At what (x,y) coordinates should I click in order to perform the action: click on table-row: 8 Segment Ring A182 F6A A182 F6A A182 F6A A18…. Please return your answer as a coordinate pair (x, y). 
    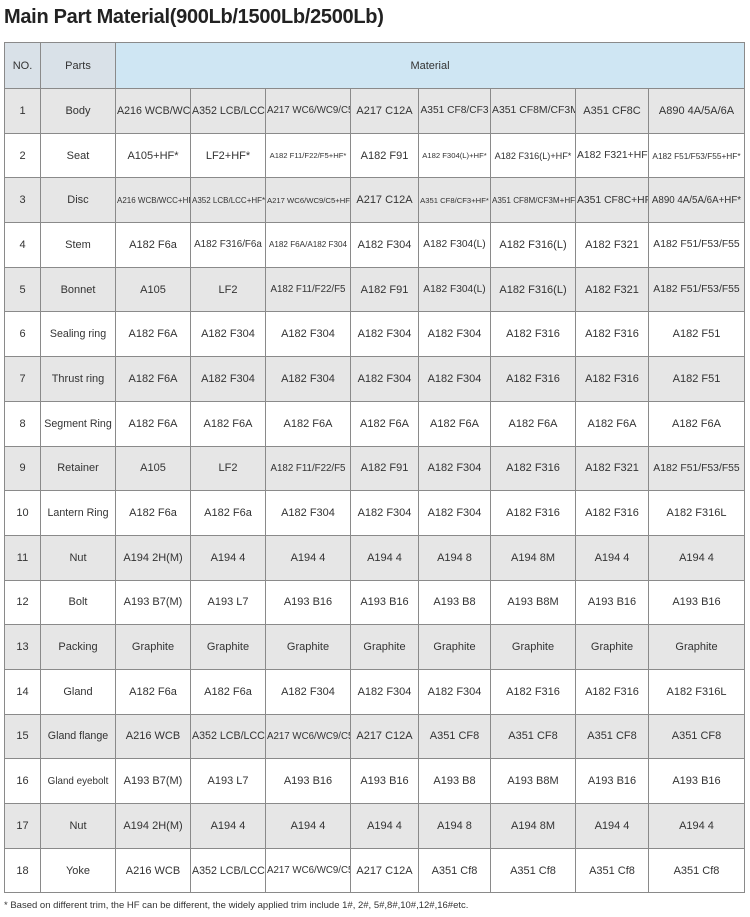
    Looking at the image, I should click on (374, 423).